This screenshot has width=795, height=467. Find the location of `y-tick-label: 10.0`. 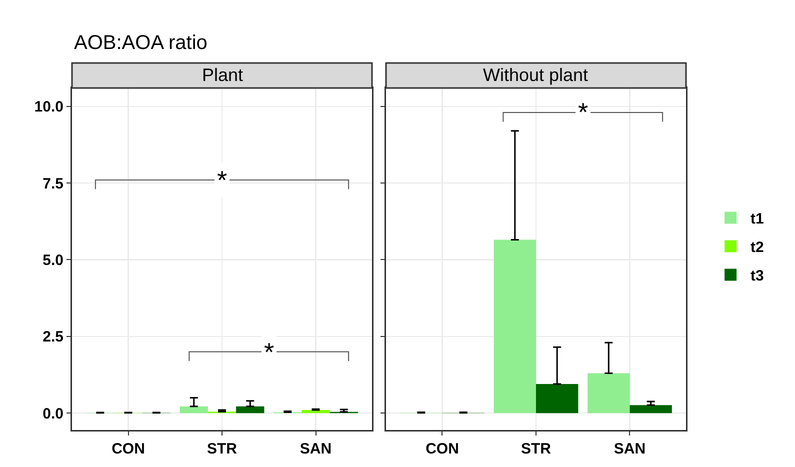

y-tick-label: 10.0 is located at coordinates (49, 107).